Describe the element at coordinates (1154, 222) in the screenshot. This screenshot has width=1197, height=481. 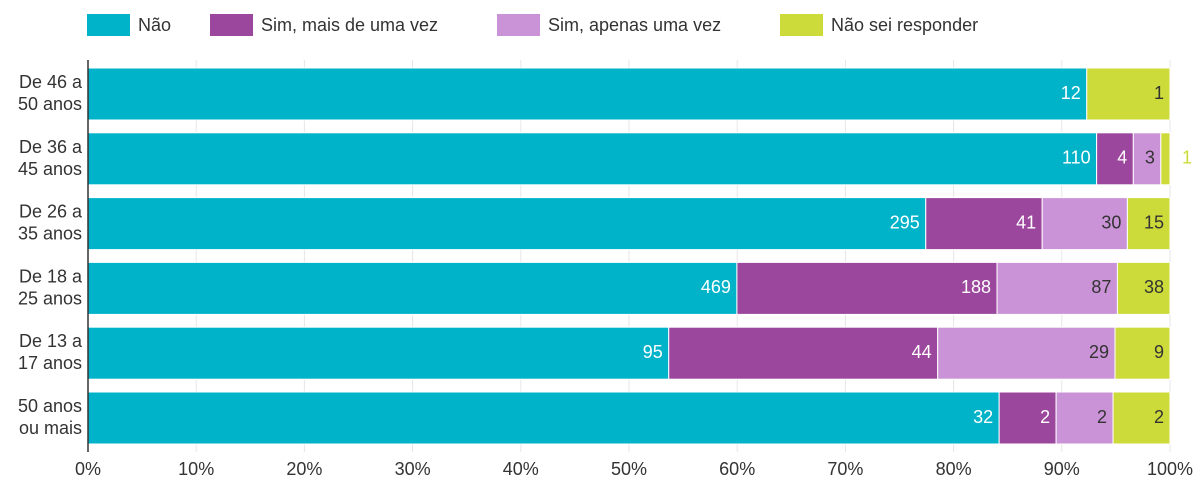
I see `data-label: 15` at that location.